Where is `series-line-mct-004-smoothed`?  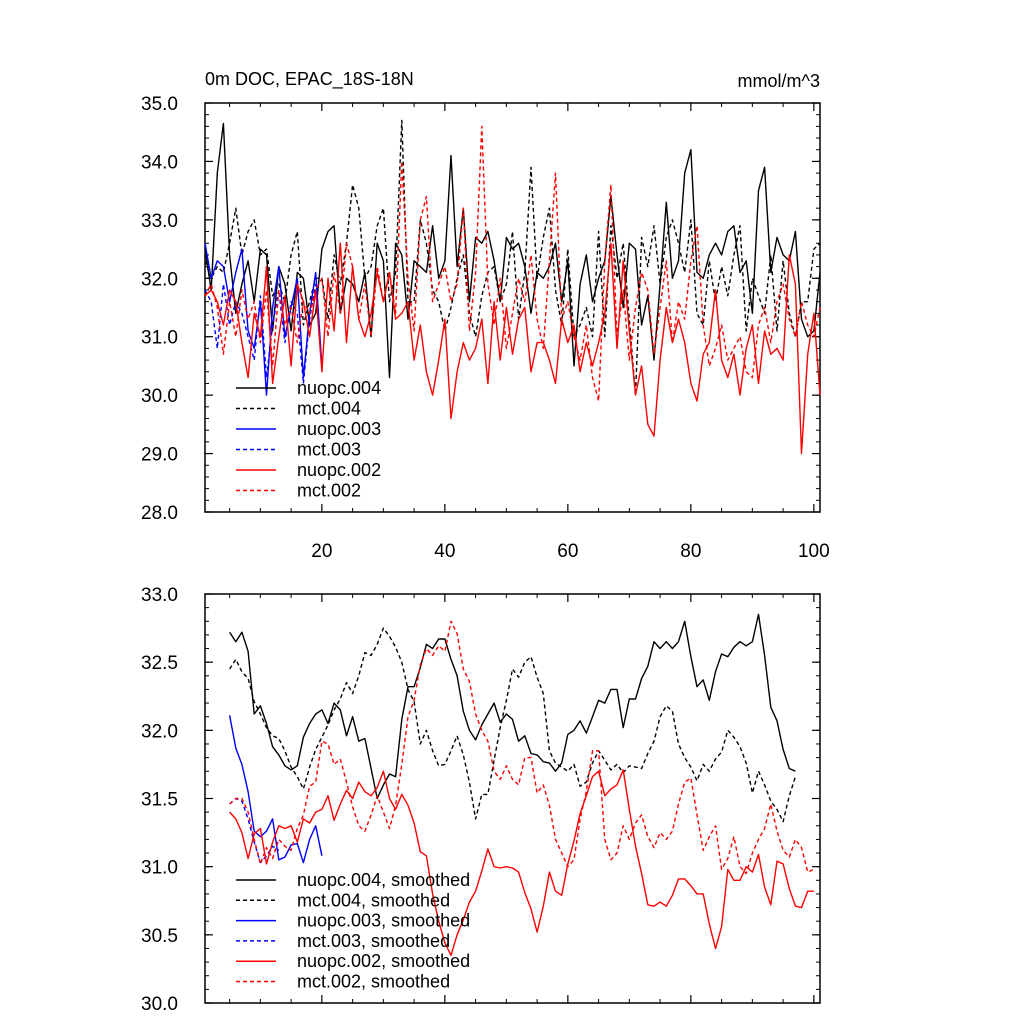 series-line-mct-004-smoothed is located at coordinates (513, 725).